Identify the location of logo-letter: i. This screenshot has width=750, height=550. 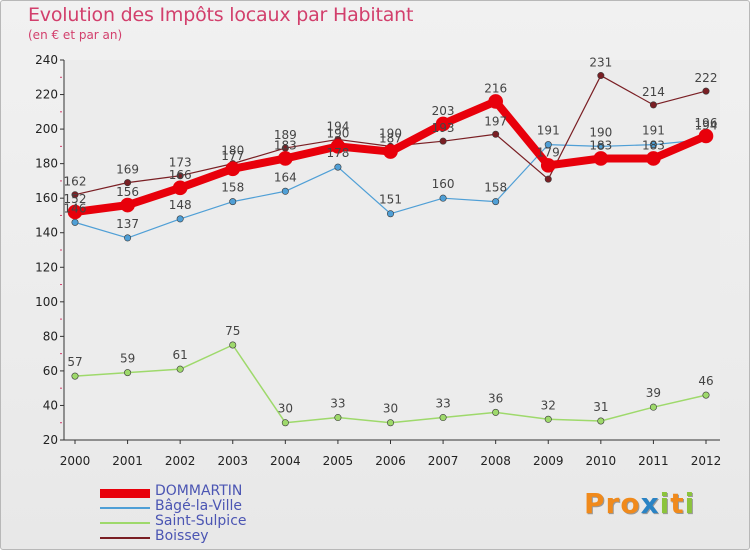
(665, 503).